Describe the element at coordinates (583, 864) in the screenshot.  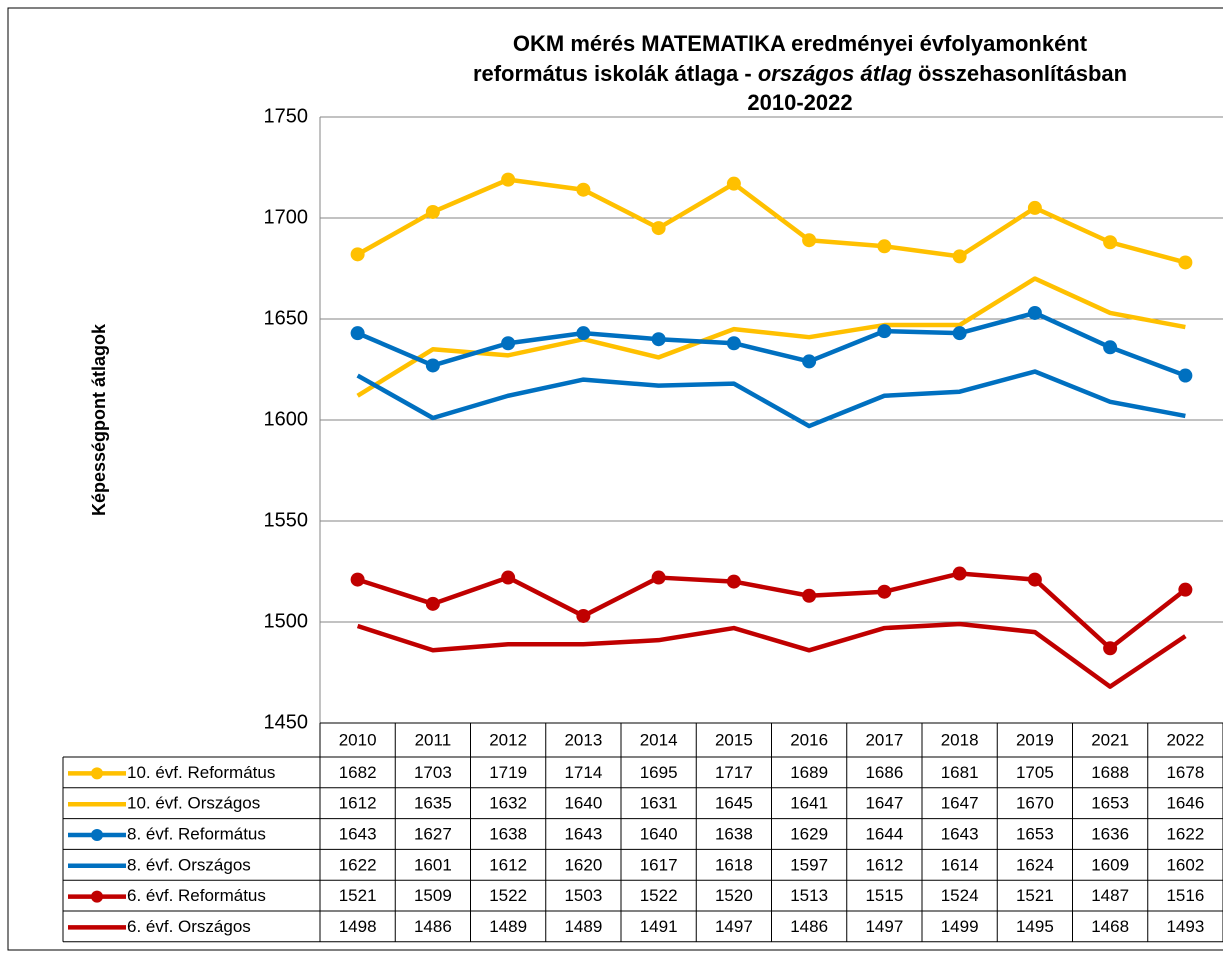
I see `table-cell: 1620` at that location.